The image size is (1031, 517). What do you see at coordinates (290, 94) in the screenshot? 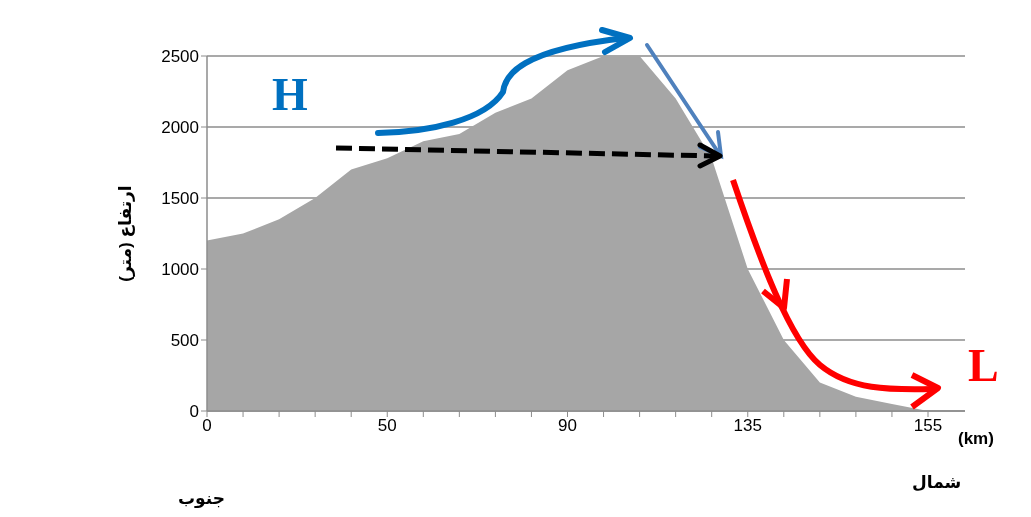
I see `annotation: H` at bounding box center [290, 94].